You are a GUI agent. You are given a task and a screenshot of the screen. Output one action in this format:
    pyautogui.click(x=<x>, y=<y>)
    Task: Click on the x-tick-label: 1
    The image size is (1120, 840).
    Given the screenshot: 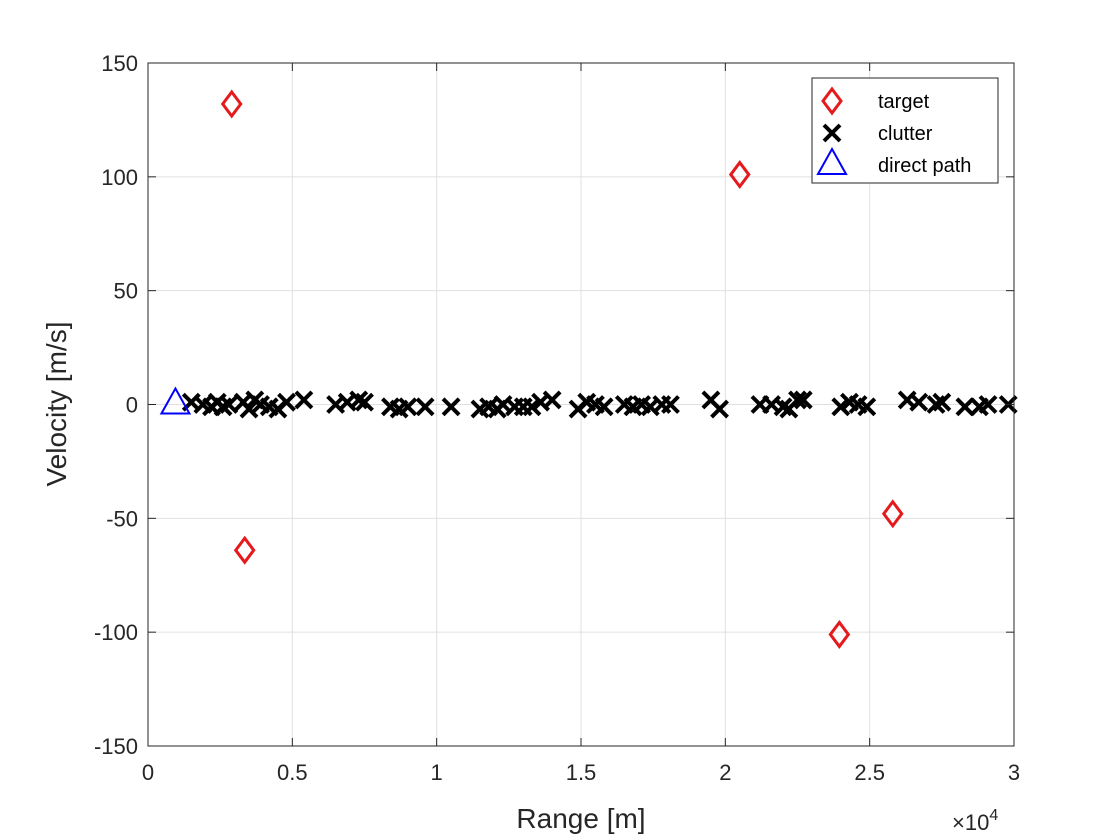 What is the action you would take?
    pyautogui.click(x=437, y=772)
    